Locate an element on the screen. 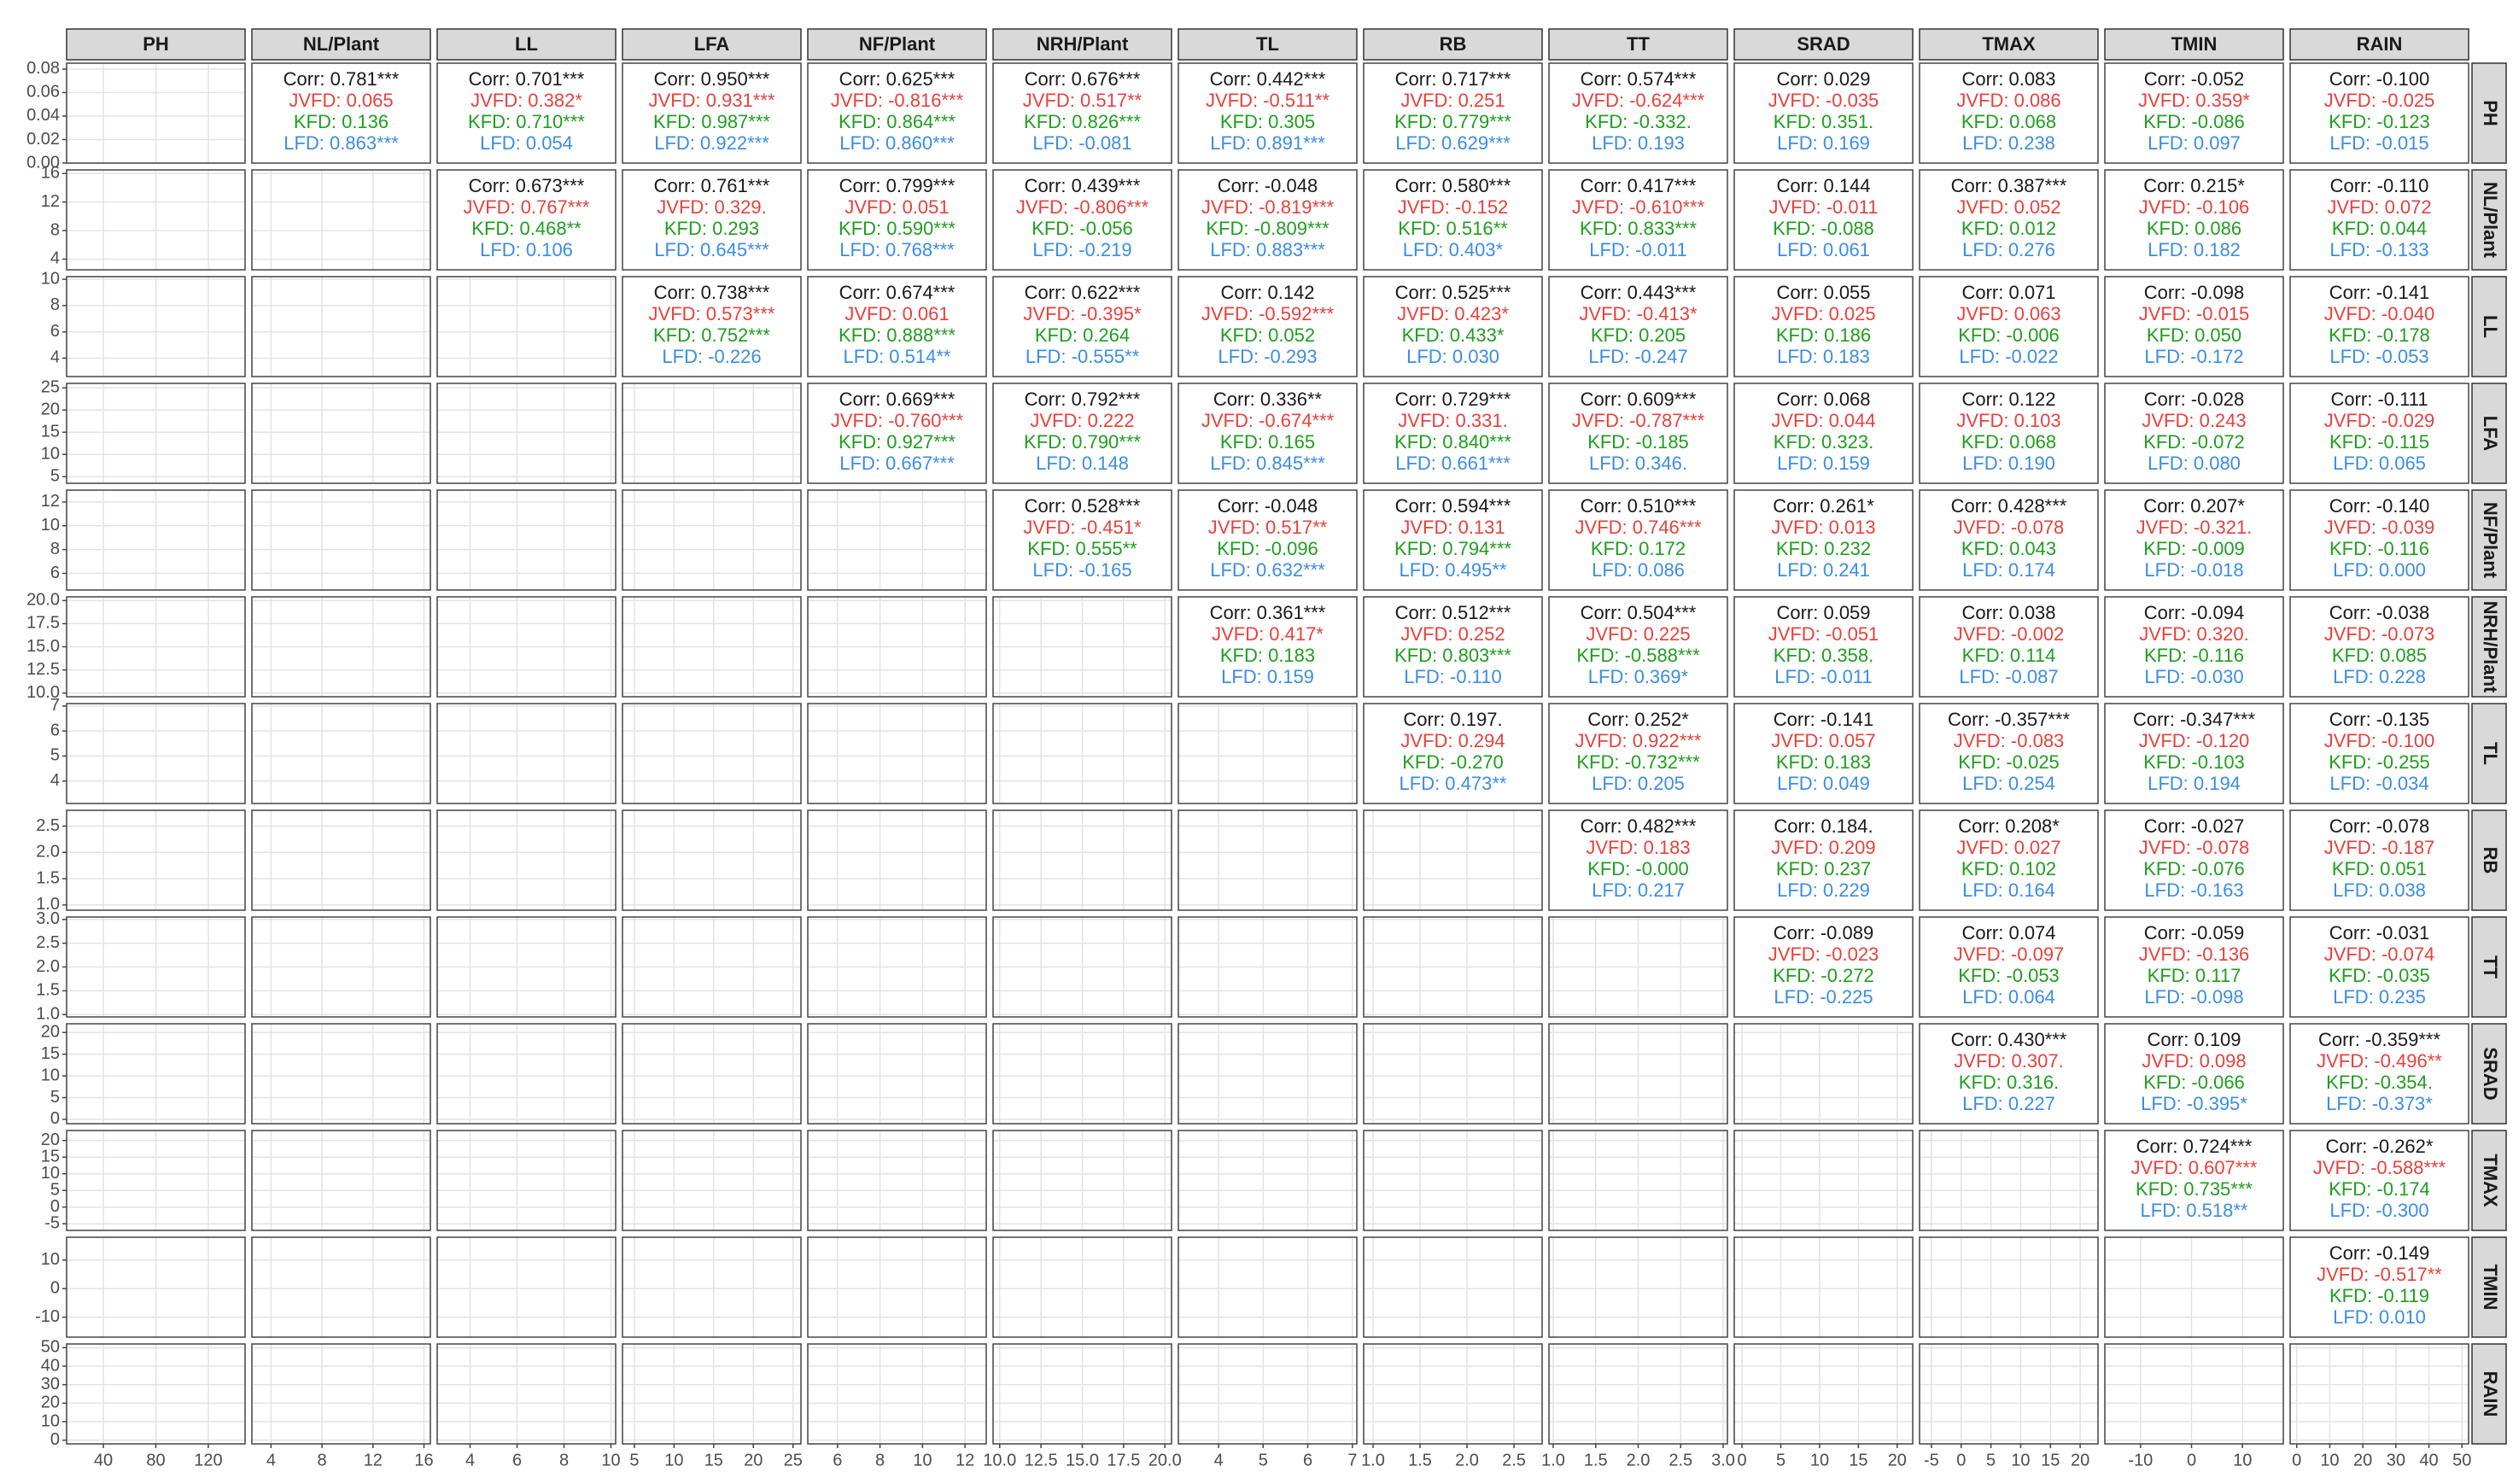 This screenshot has height=1484, width=2513. x-tick-label: 15.0 is located at coordinates (1082, 1460).